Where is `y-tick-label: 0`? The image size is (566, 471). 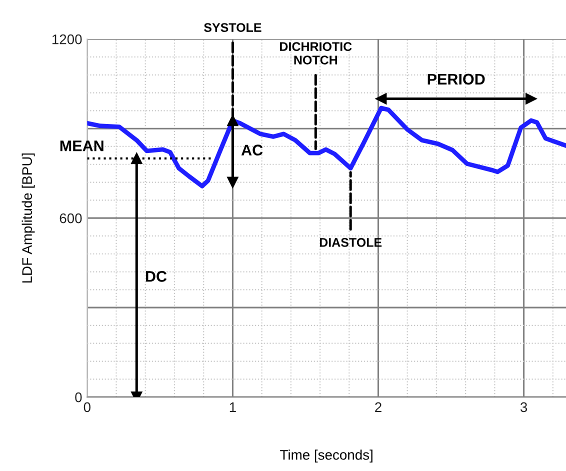 y-tick-label: 0 is located at coordinates (78, 397).